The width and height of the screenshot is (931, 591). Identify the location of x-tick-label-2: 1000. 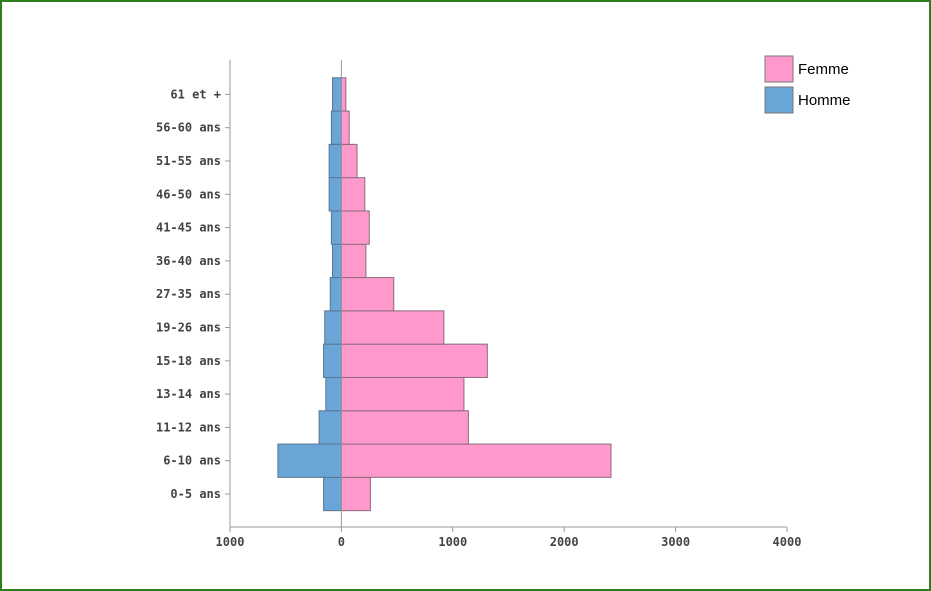
(452, 542).